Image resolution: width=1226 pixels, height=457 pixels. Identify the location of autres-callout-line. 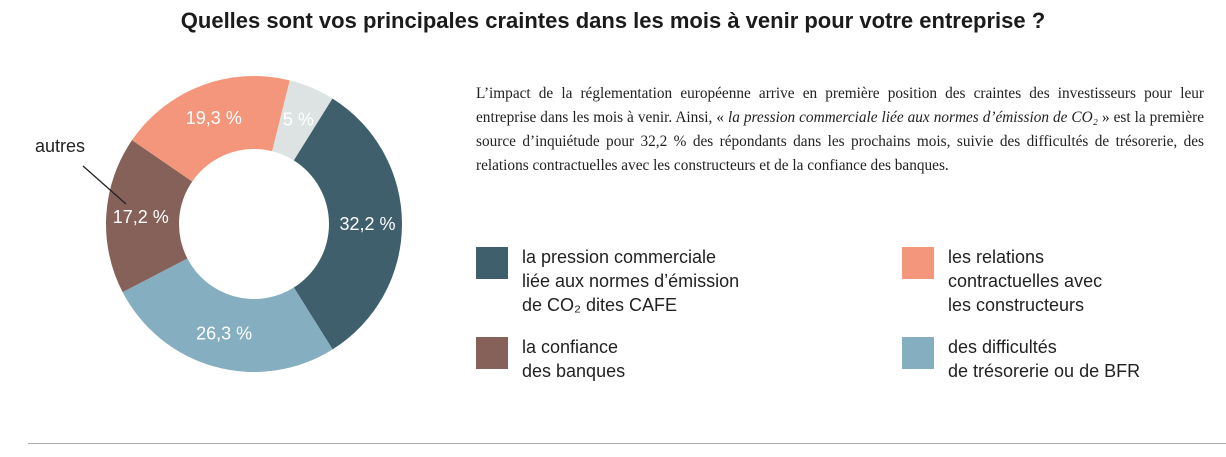
(104, 185).